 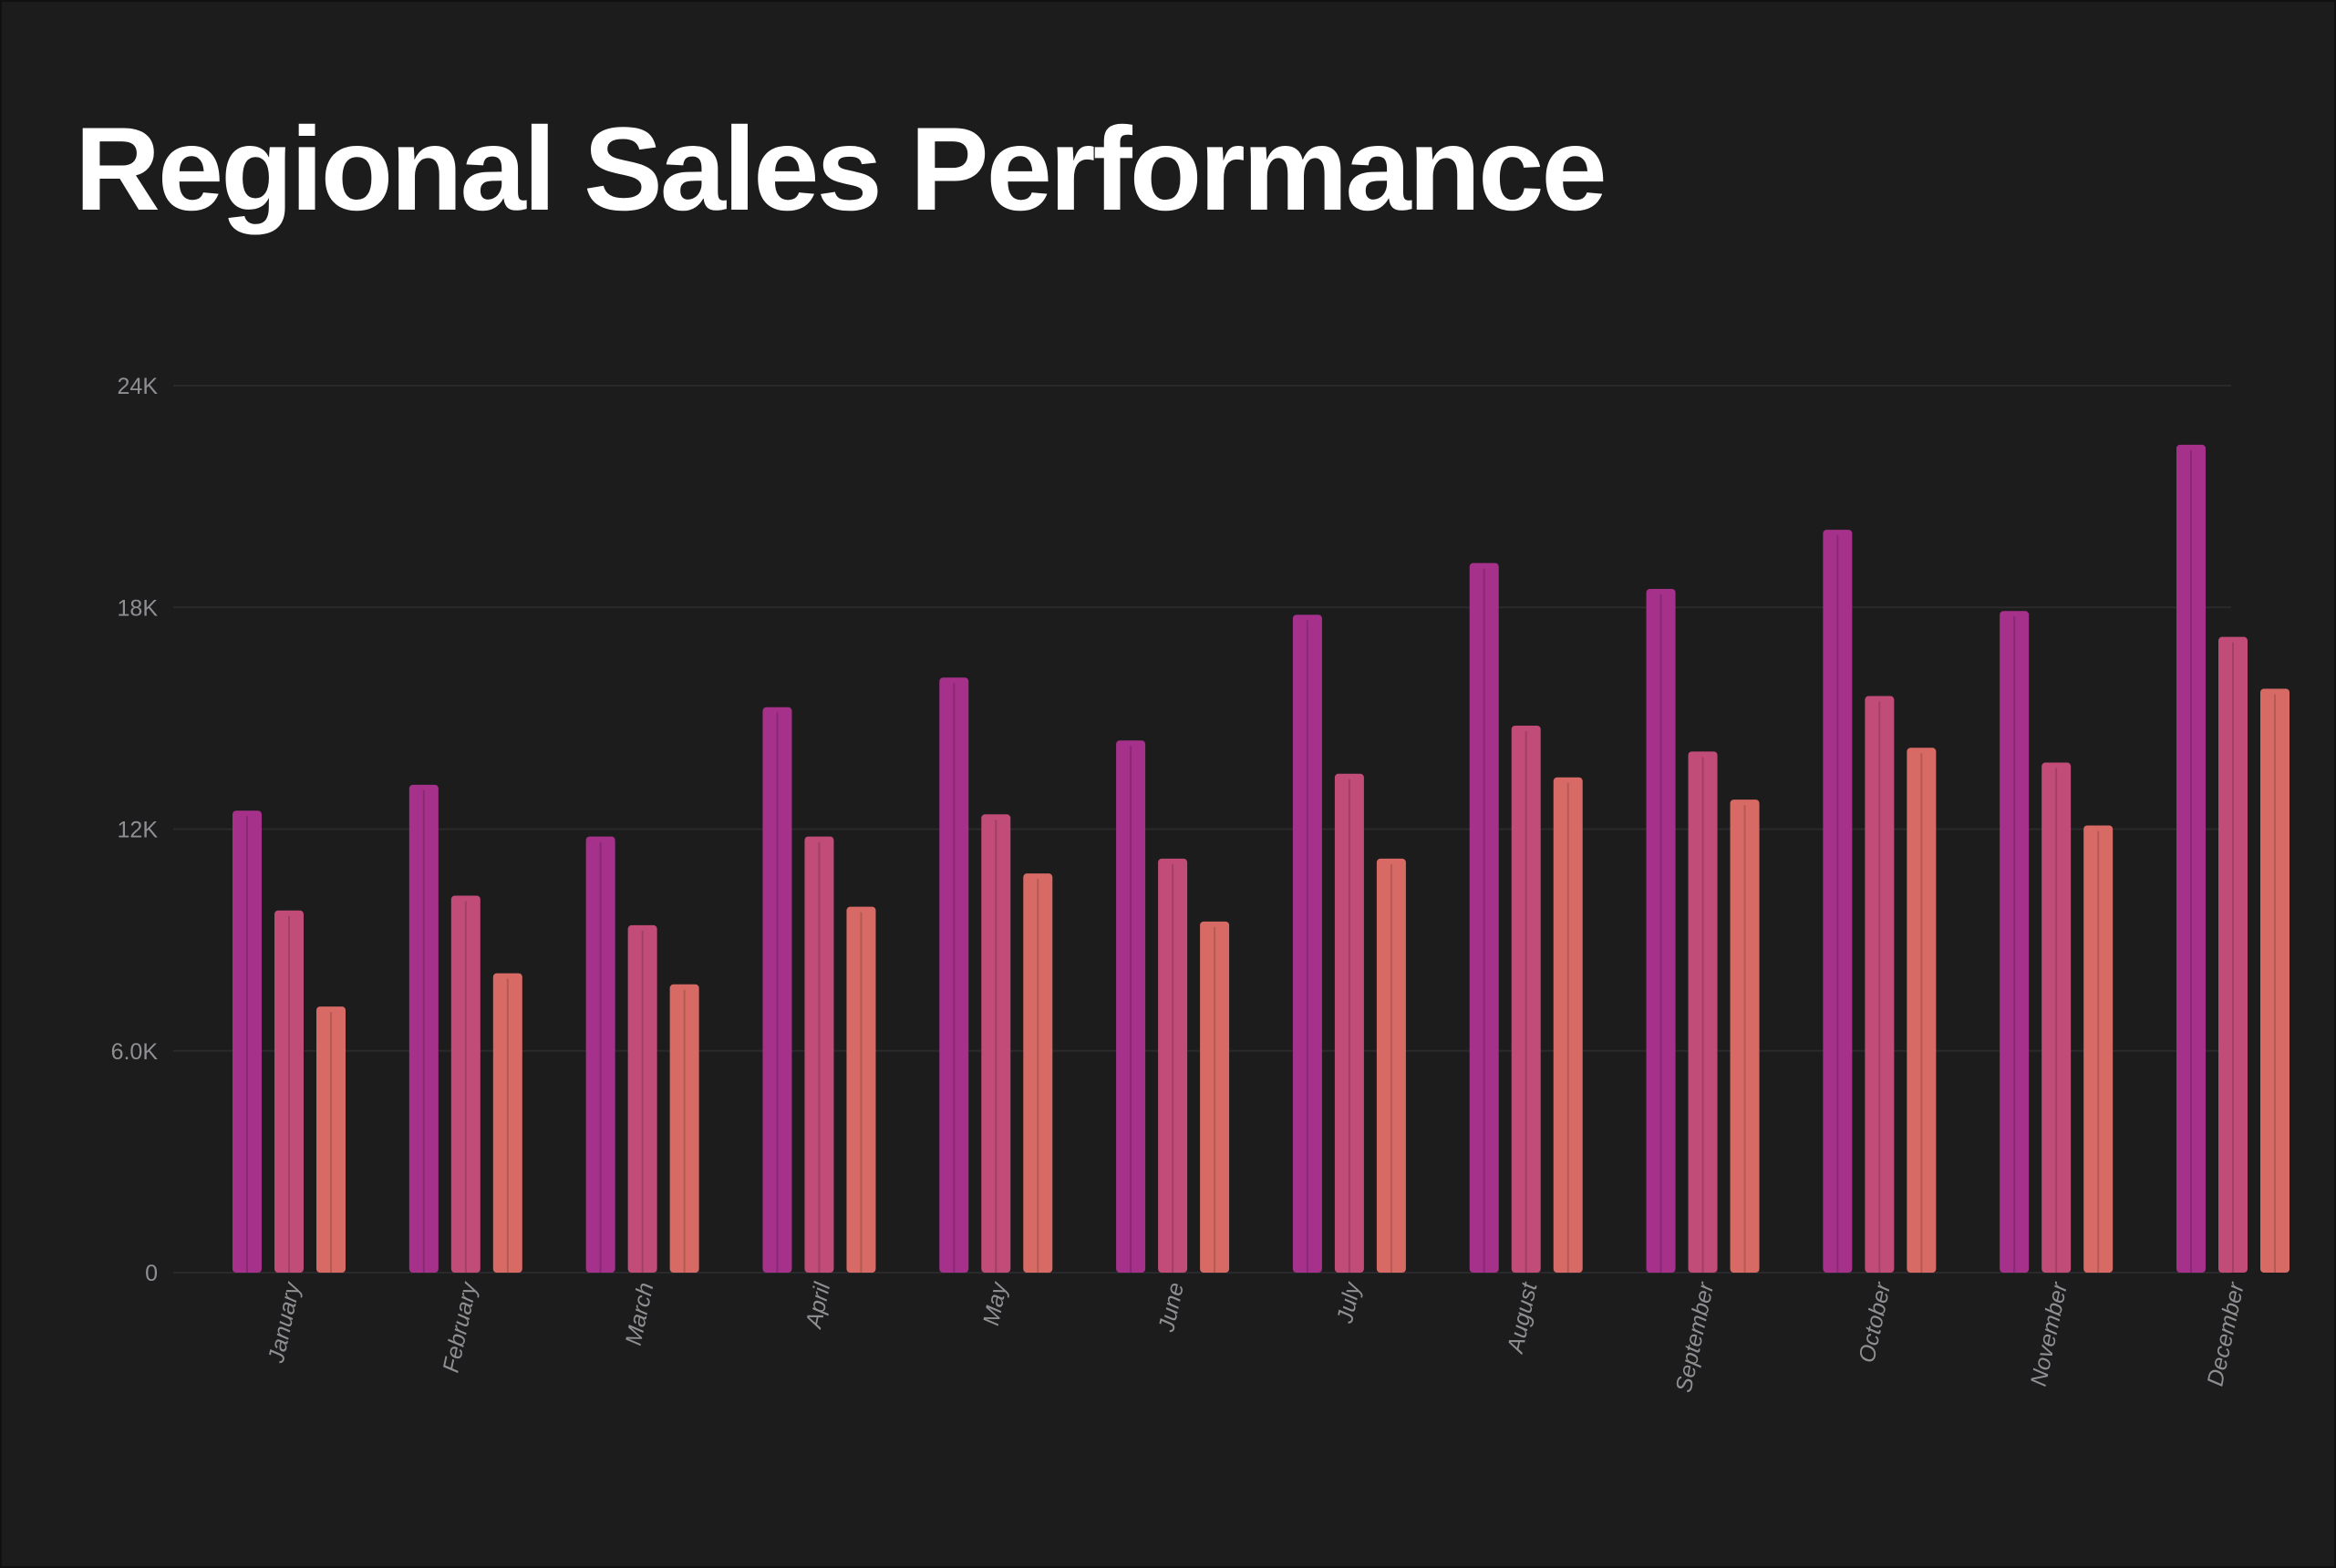 What do you see at coordinates (138, 608) in the screenshot?
I see `y-tick-label: 18K` at bounding box center [138, 608].